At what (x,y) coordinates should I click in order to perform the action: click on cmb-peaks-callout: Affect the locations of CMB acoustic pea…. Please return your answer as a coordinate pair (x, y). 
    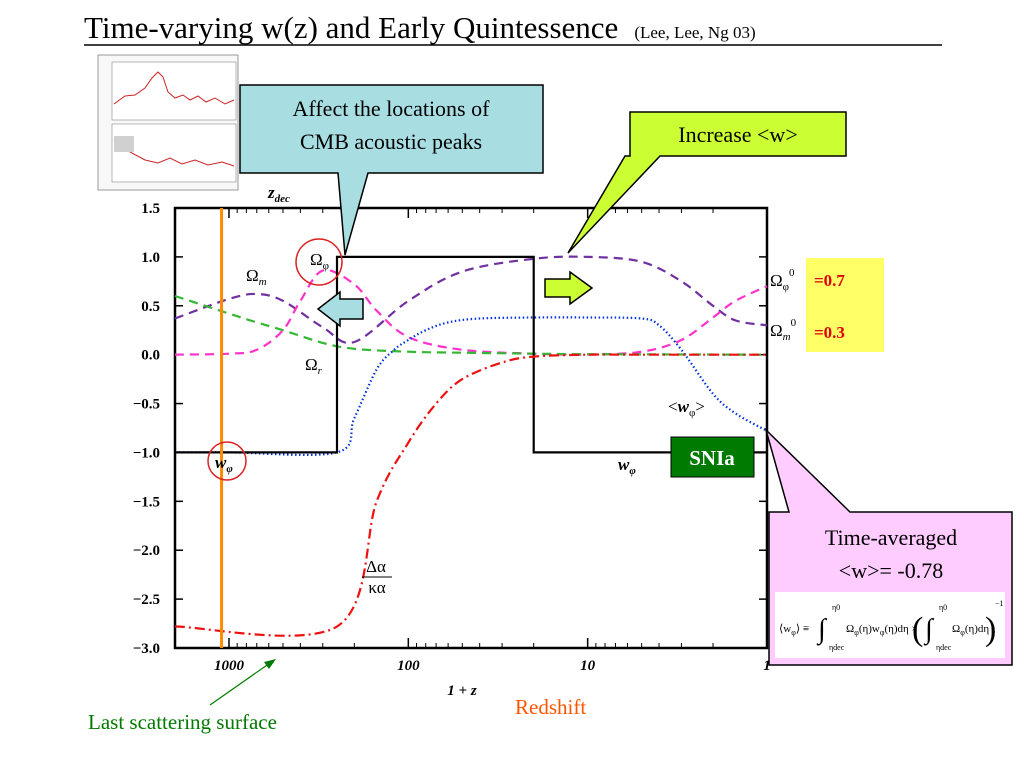
    Looking at the image, I should click on (391, 170).